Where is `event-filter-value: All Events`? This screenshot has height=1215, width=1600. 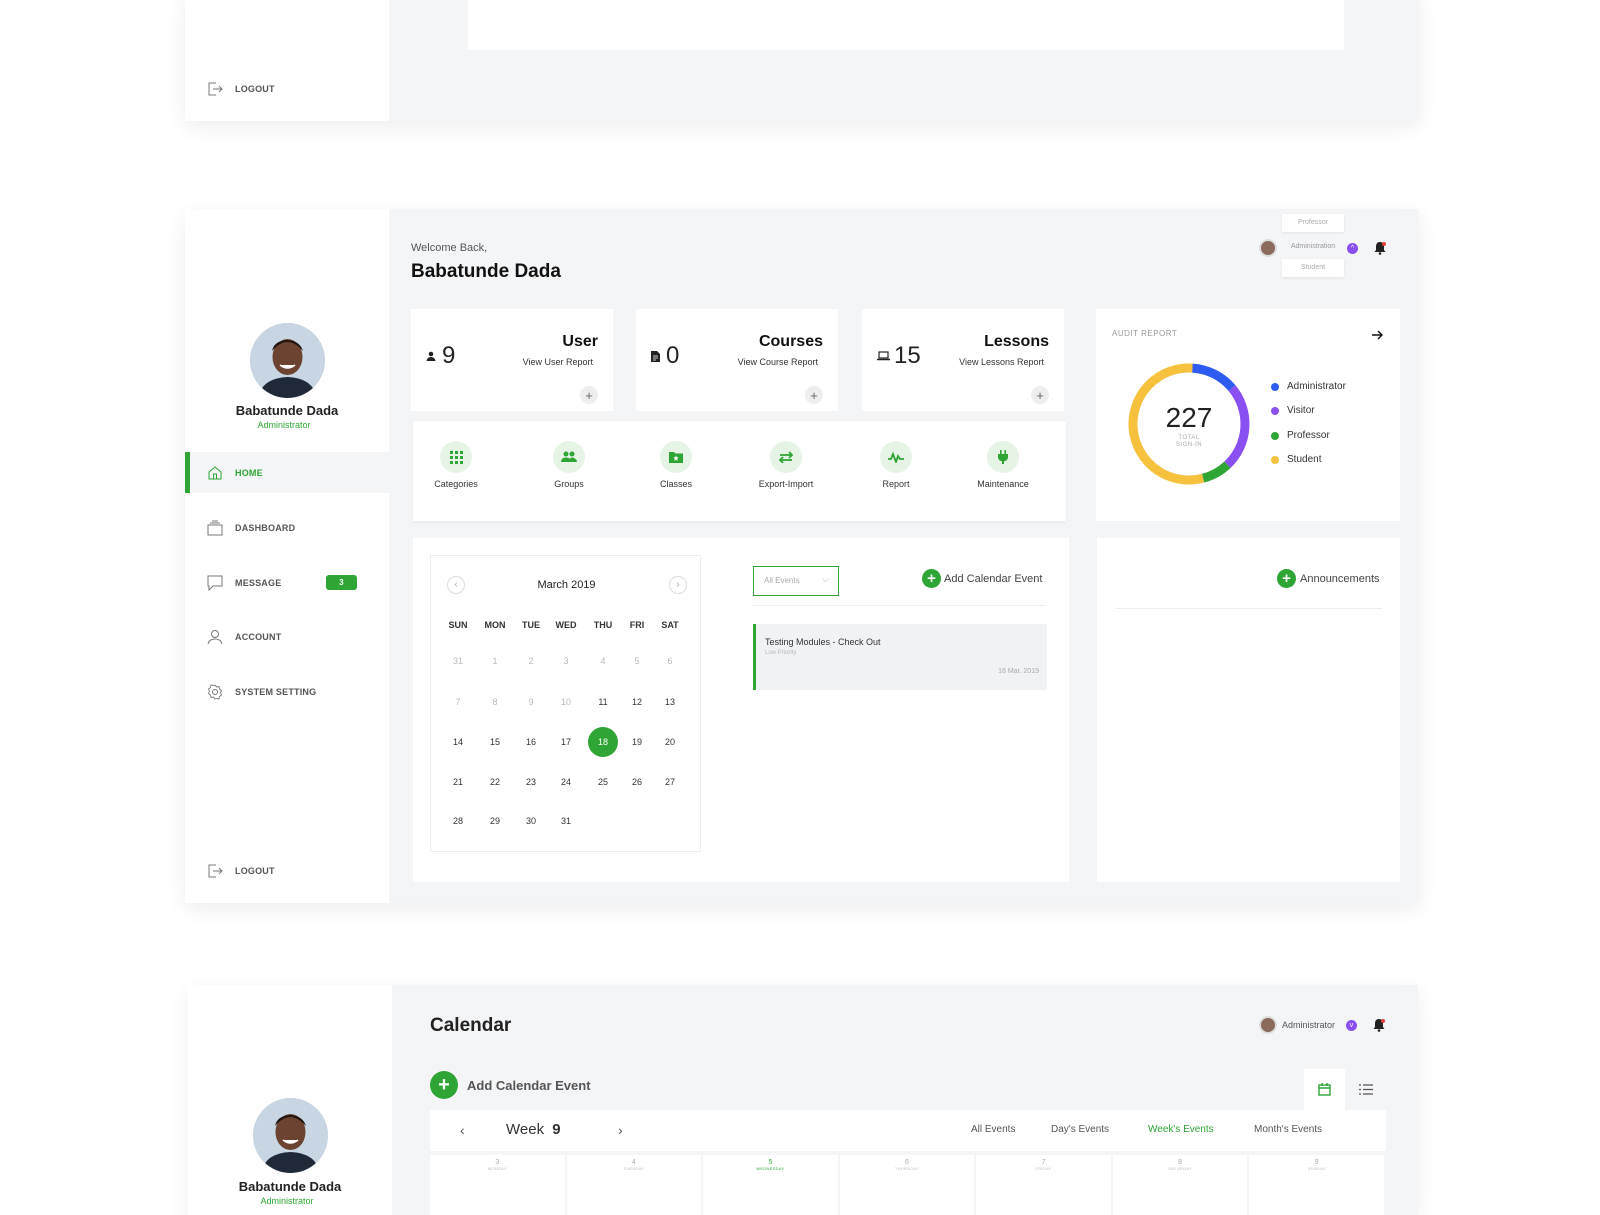
event-filter-value: All Events is located at coordinates (782, 580).